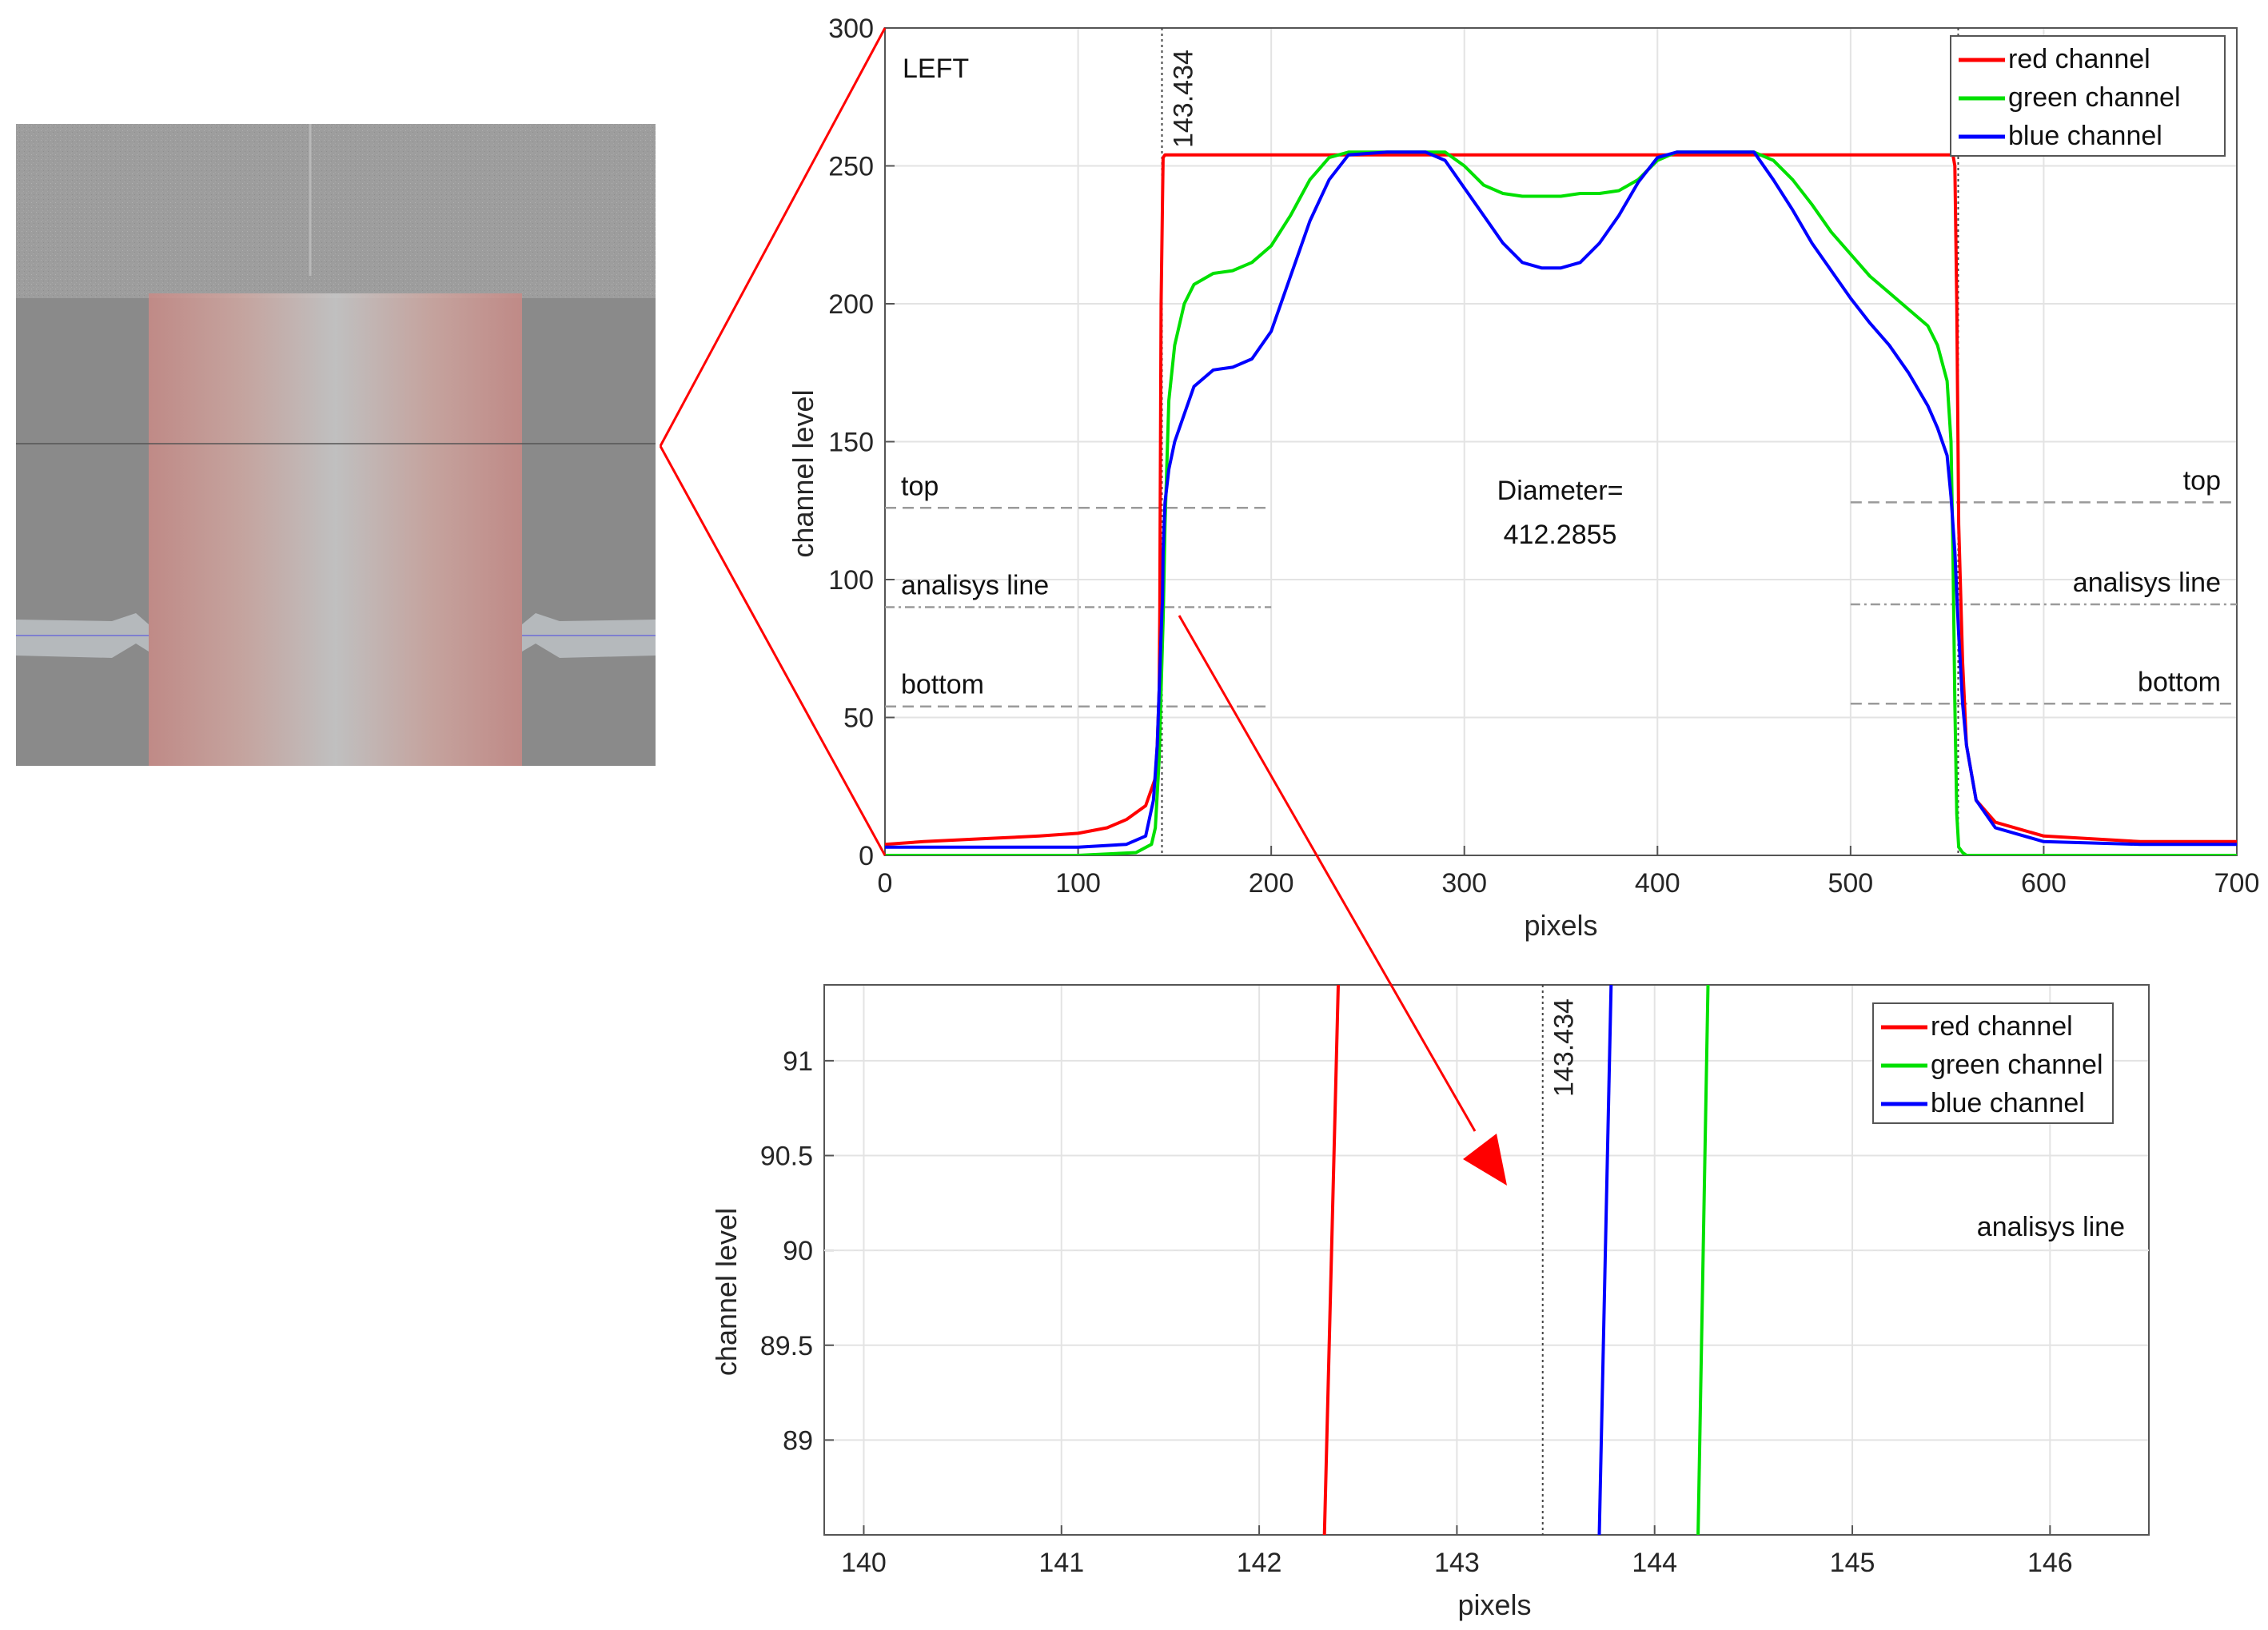  What do you see at coordinates (1464, 884) in the screenshot?
I see `main-x-tick-label: 300` at bounding box center [1464, 884].